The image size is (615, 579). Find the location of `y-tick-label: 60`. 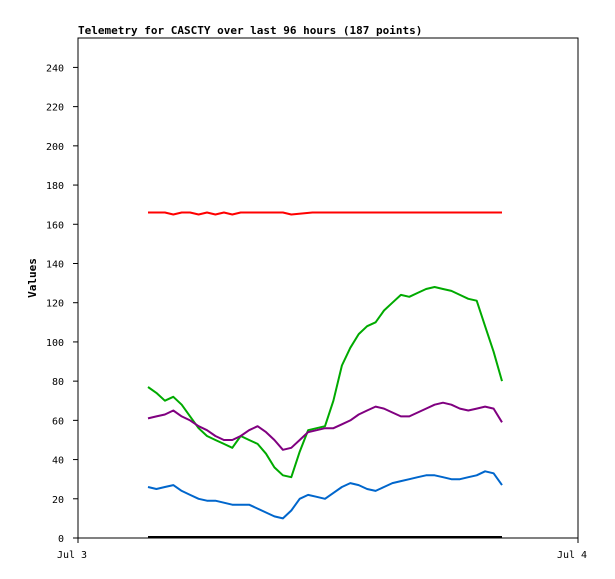

y-tick-label: 60 is located at coordinates (58, 421).